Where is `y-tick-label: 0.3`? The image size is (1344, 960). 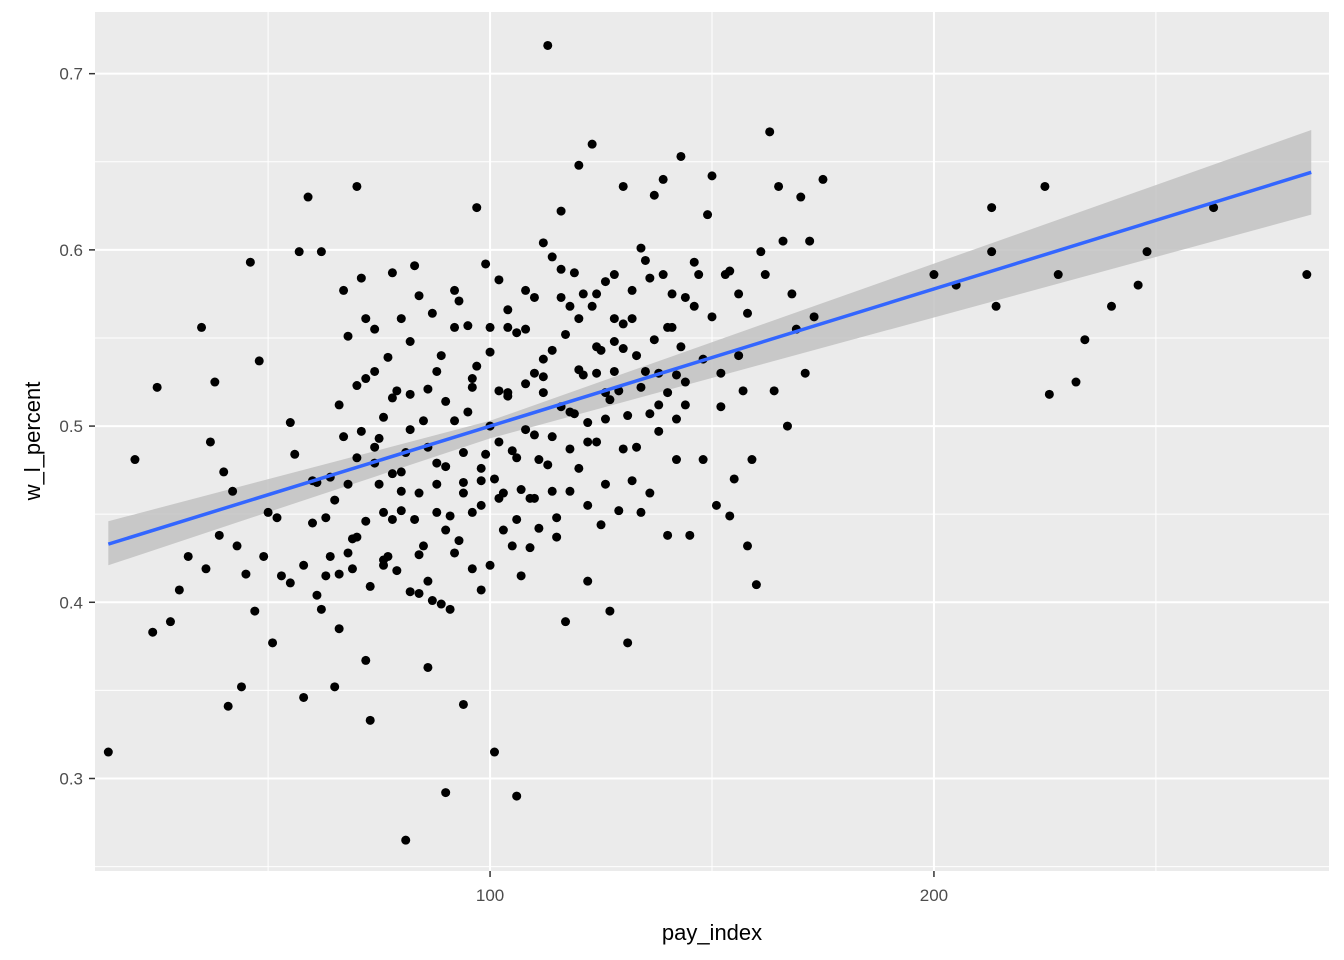
y-tick-label: 0.3 is located at coordinates (71, 778).